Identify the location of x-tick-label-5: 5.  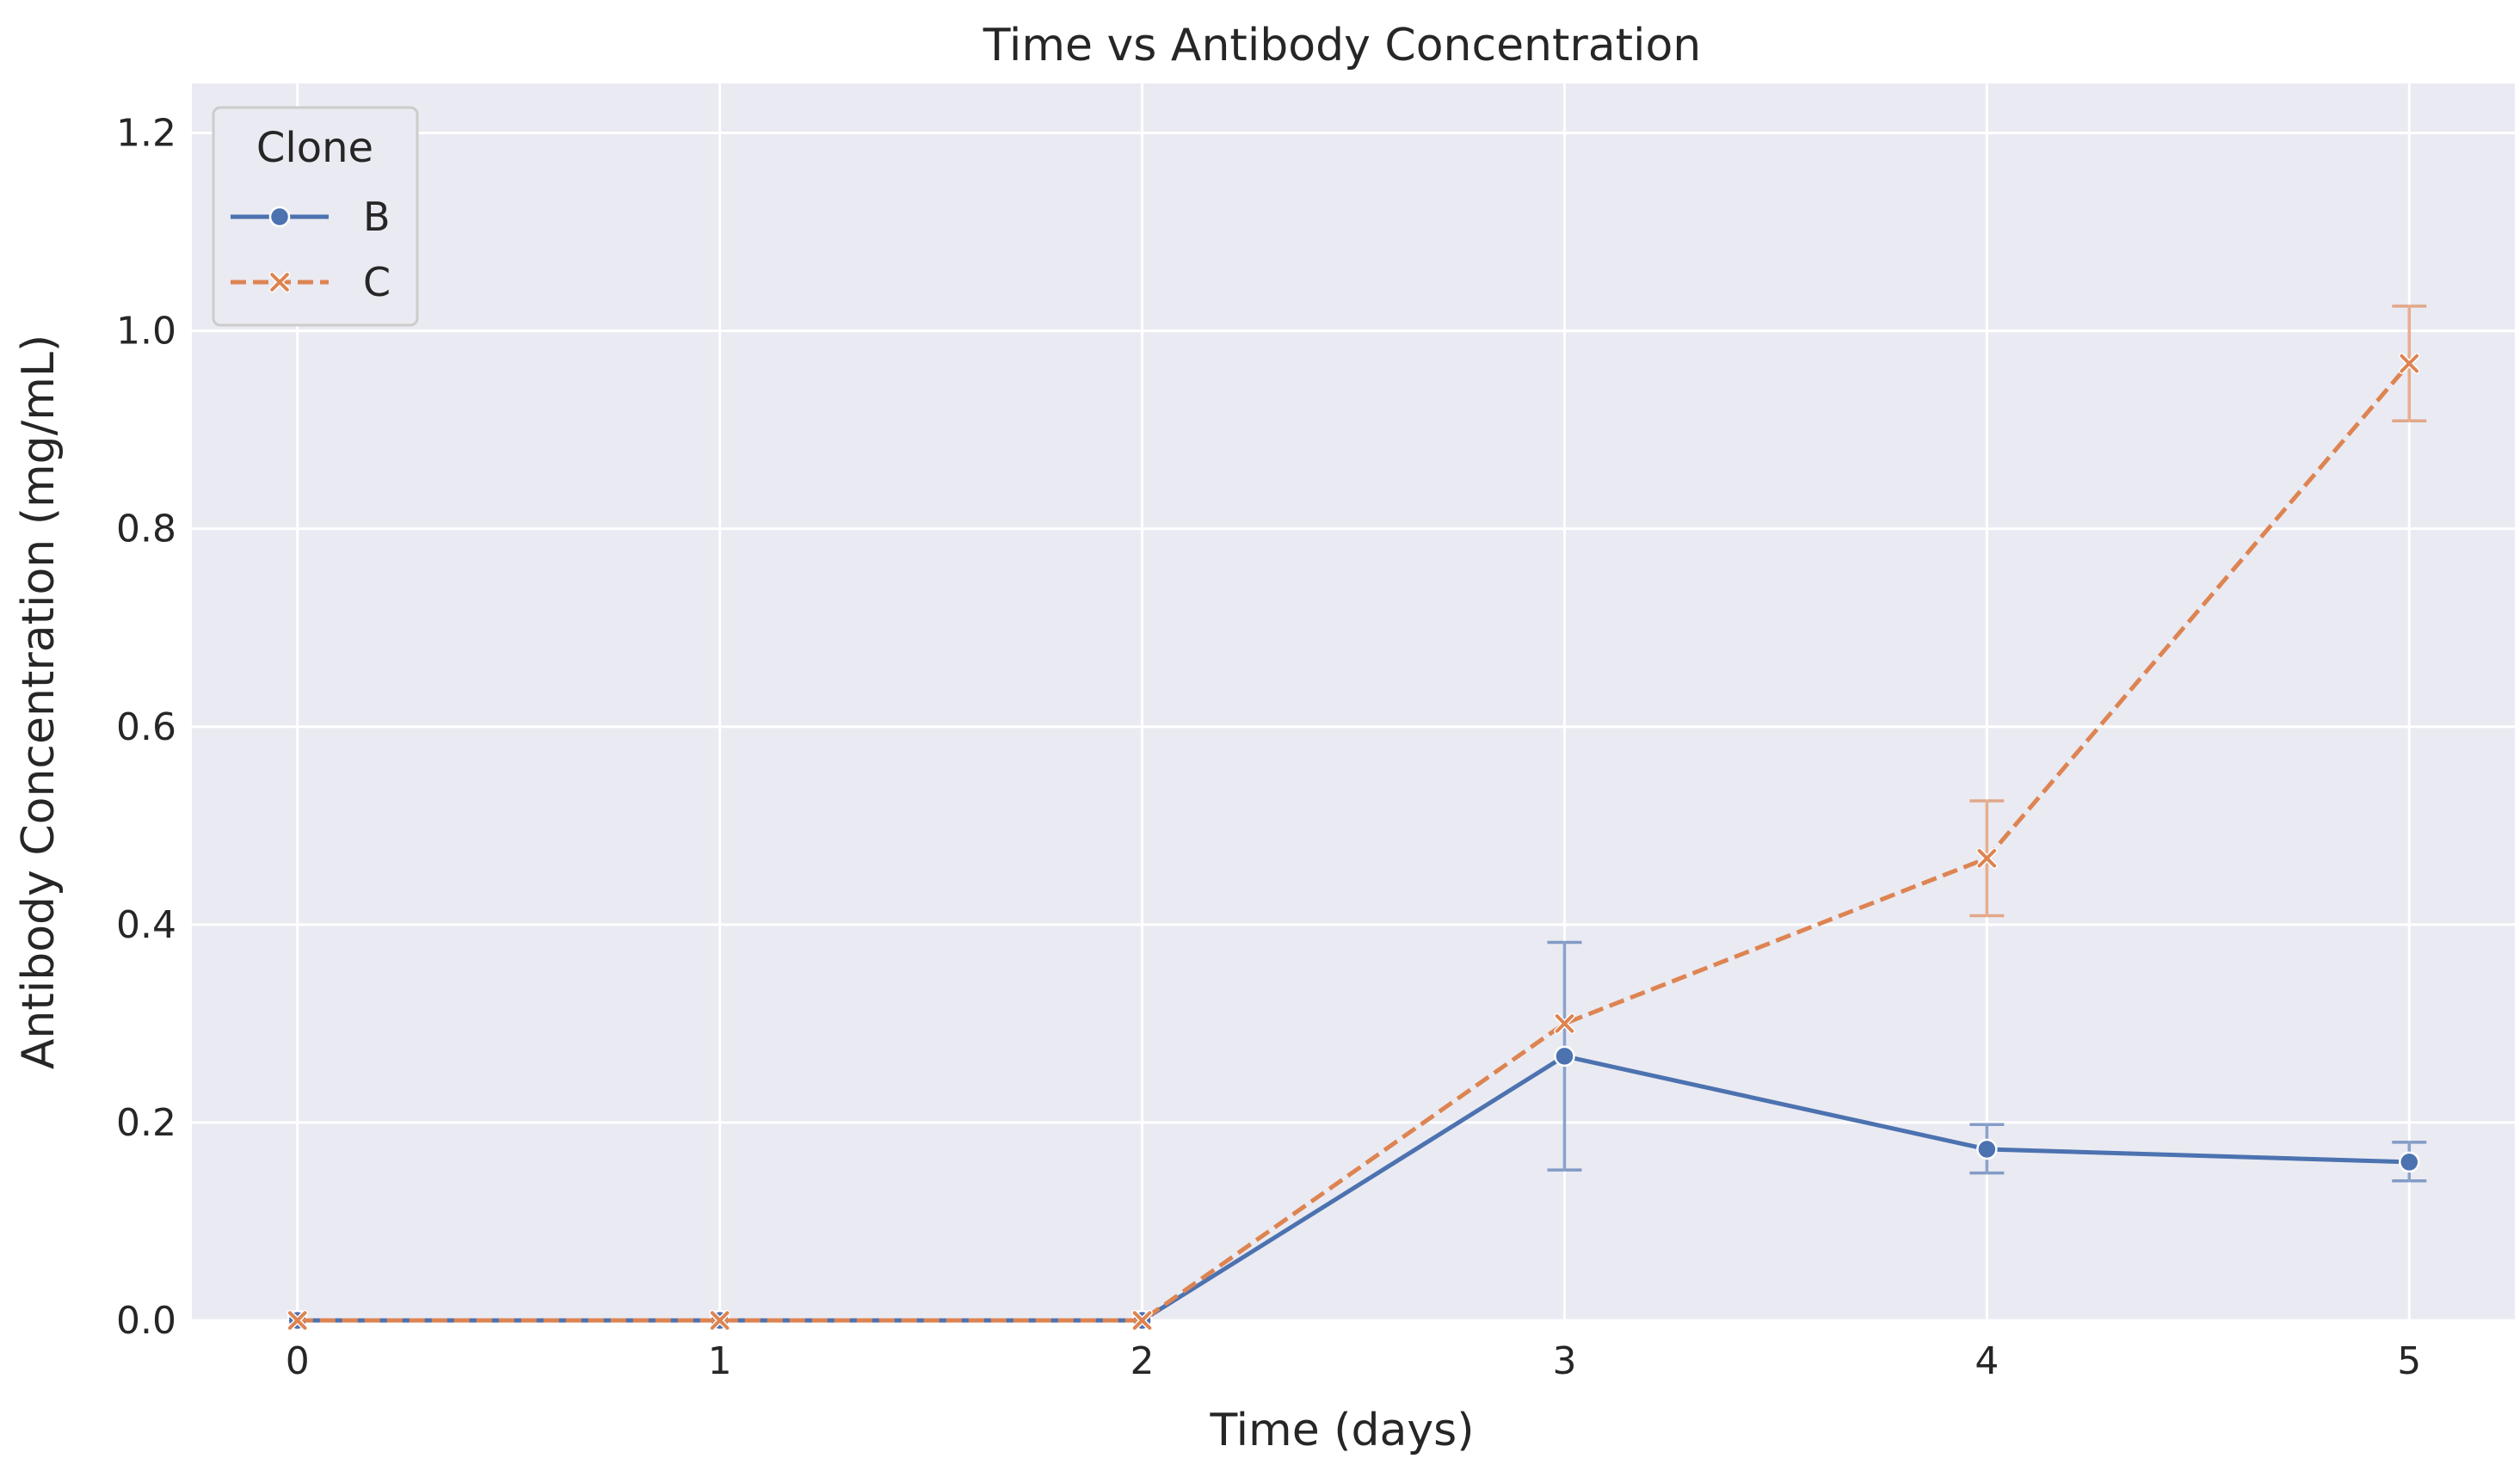
(2409, 1361).